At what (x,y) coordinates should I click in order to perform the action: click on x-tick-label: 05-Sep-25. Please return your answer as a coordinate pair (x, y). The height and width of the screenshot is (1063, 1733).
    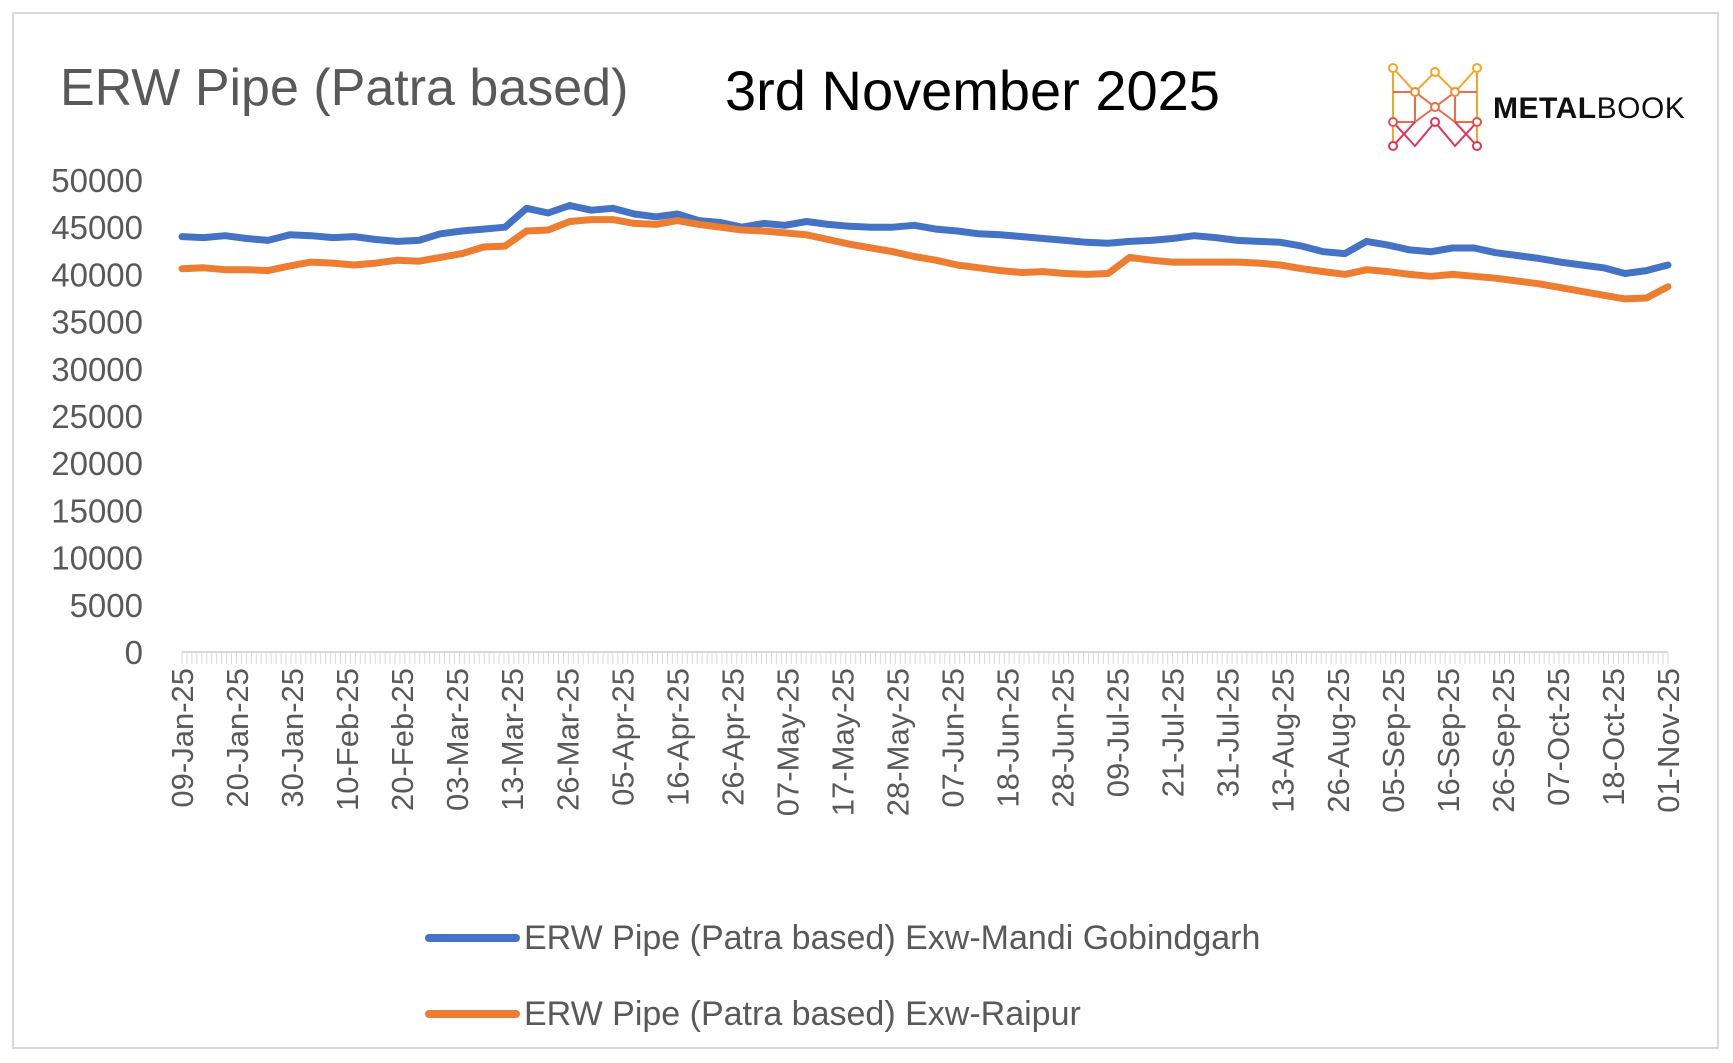
    Looking at the image, I should click on (1393, 740).